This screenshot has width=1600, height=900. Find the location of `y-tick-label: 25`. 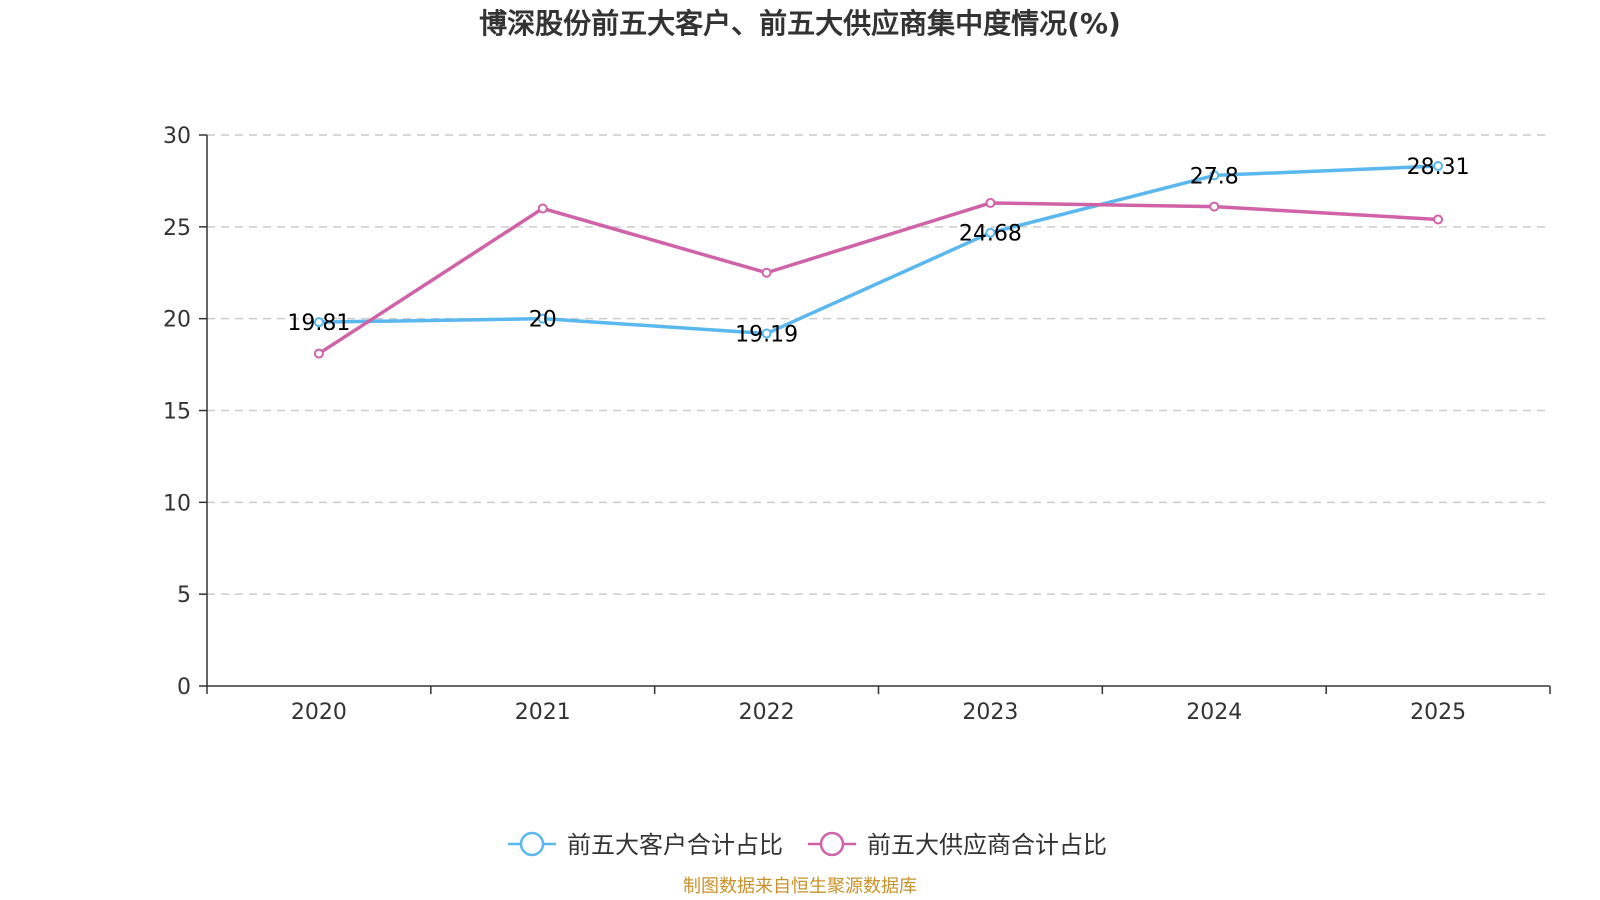

y-tick-label: 25 is located at coordinates (177, 228).